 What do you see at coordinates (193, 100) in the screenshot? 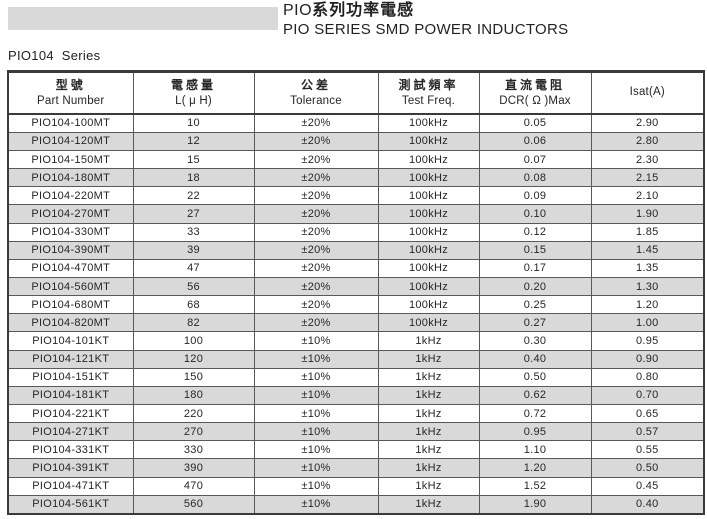
I see `col-header-inductance-en: L( μ H)` at bounding box center [193, 100].